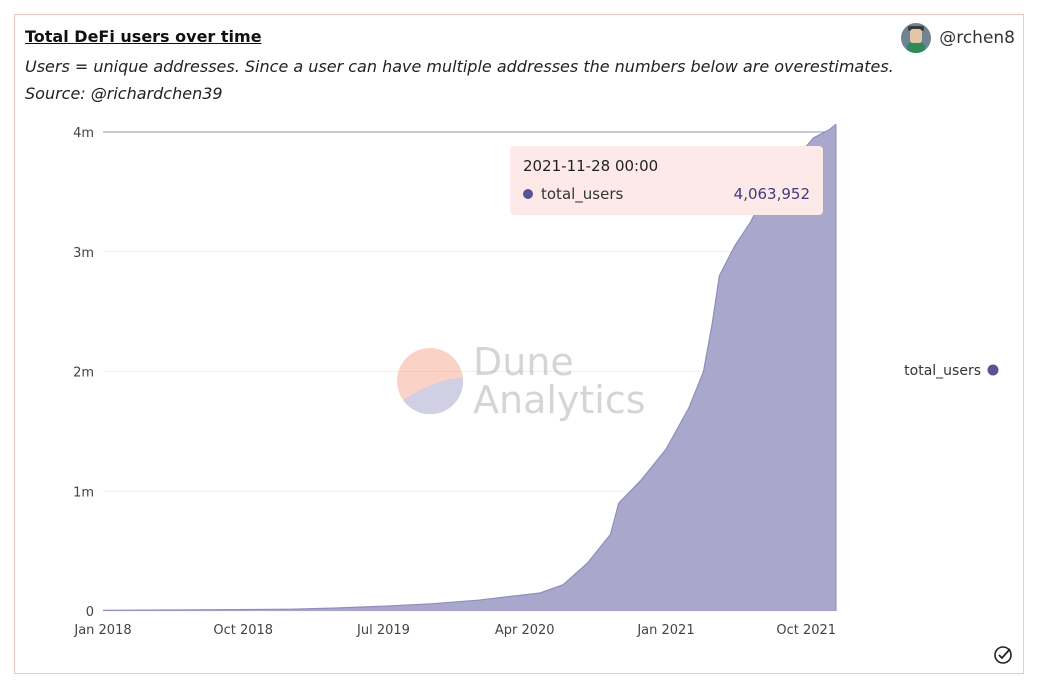  Describe the element at coordinates (916, 38) in the screenshot. I see `user-avatar-icon` at that location.